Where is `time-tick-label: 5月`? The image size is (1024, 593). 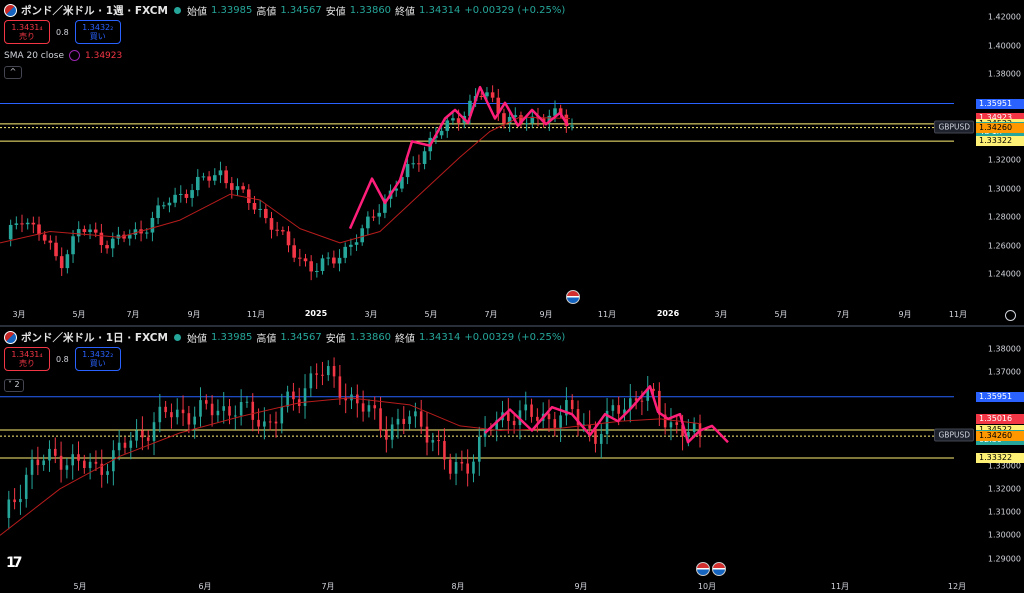
time-tick-label: 5月 is located at coordinates (431, 314).